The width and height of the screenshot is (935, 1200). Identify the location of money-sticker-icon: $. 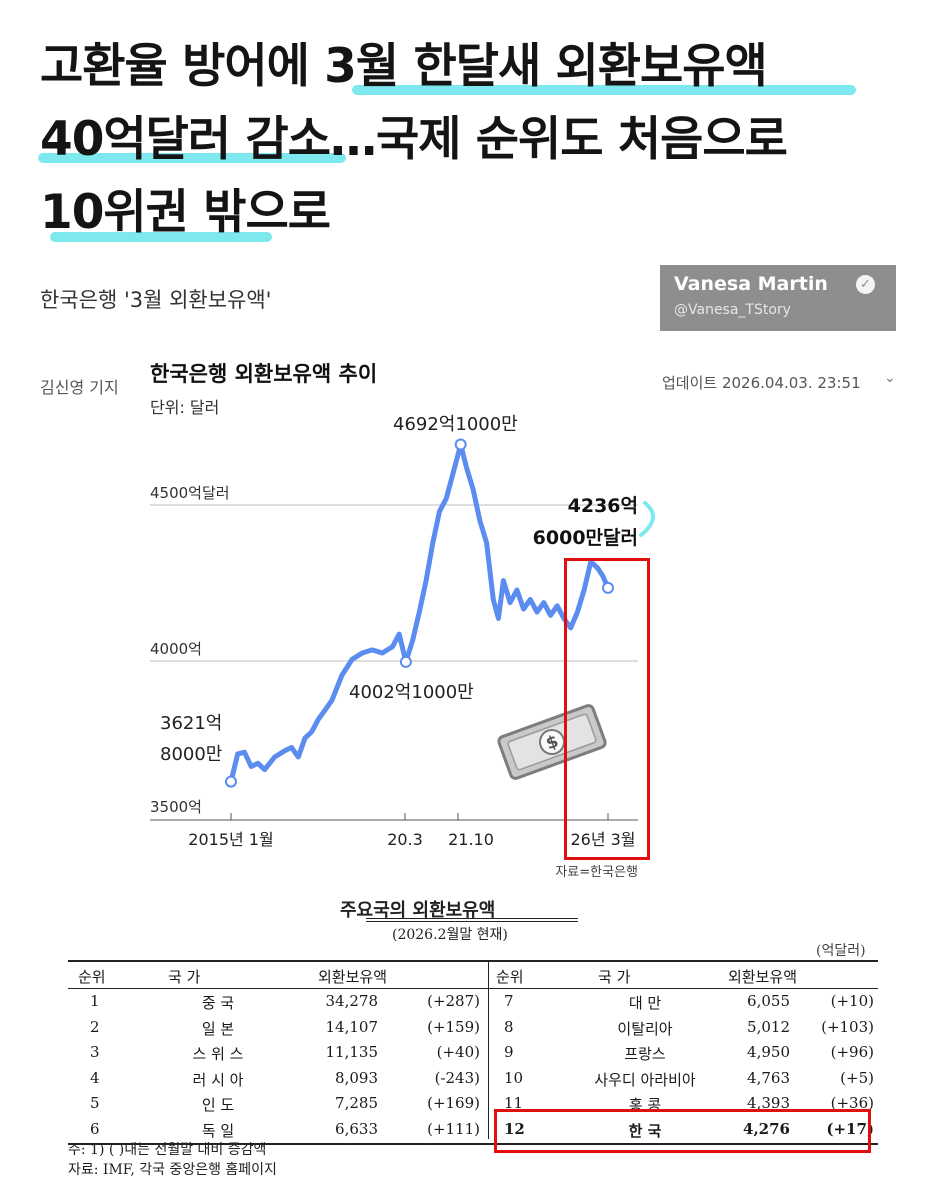
(552, 742).